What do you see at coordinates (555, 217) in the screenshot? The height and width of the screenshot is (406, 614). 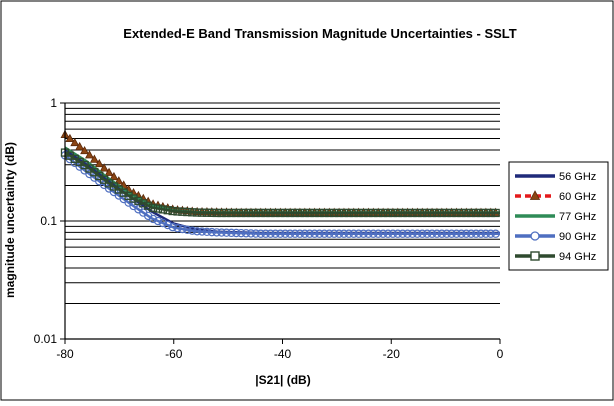 I see `legend-item: 77 GHz` at bounding box center [555, 217].